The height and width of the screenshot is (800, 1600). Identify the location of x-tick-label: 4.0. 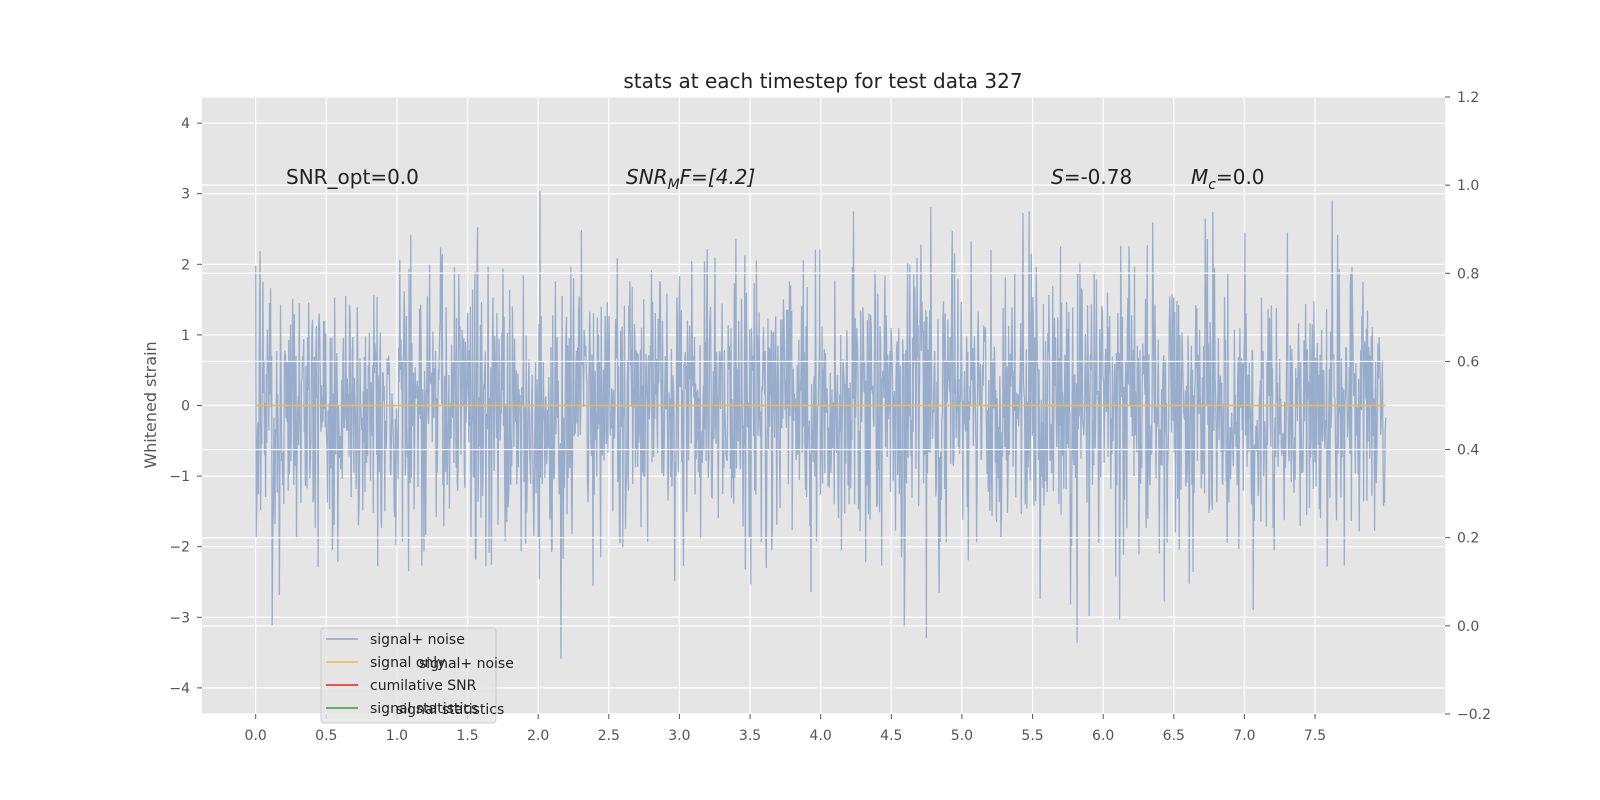
(821, 736).